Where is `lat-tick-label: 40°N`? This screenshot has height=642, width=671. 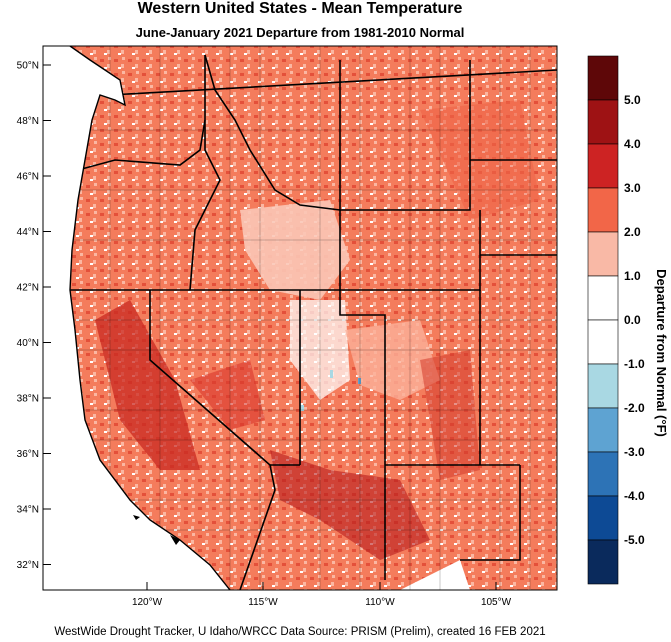 lat-tick-label: 40°N is located at coordinates (28, 343).